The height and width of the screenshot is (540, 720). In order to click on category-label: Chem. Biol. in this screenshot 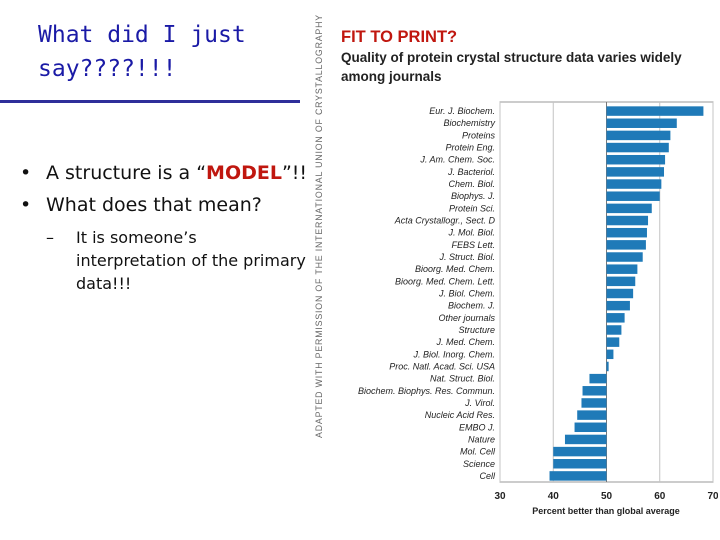, I will do `click(471, 184)`.